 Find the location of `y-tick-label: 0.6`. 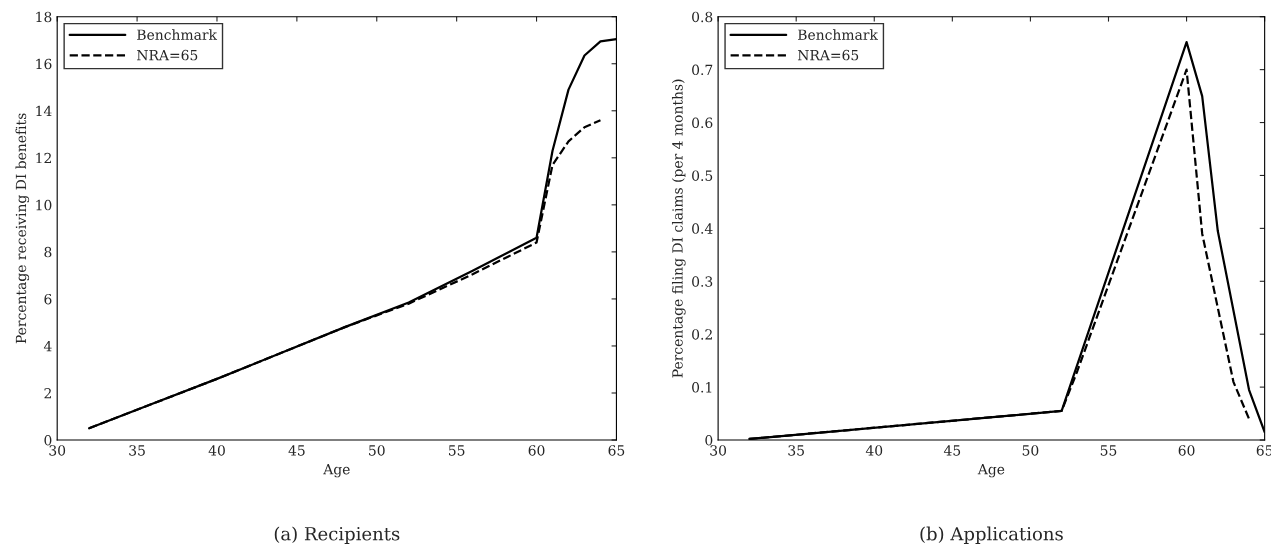

y-tick-label: 0.6 is located at coordinates (702, 123).